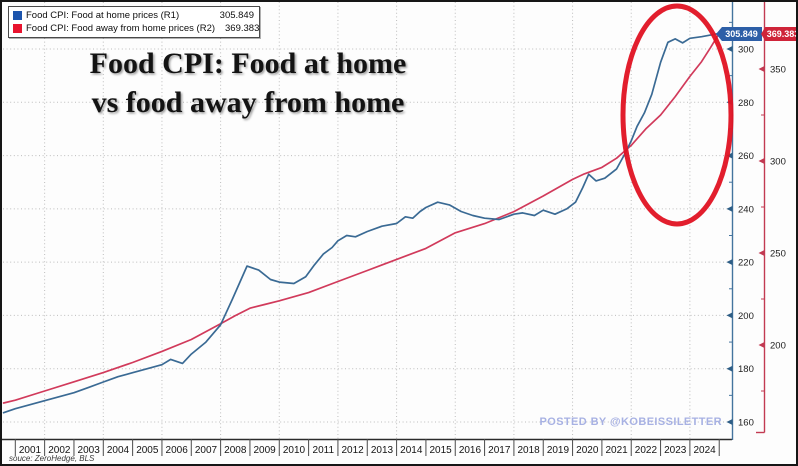  Describe the element at coordinates (778, 346) in the screenshot. I see `r2-axis-tick-label: 200` at that location.